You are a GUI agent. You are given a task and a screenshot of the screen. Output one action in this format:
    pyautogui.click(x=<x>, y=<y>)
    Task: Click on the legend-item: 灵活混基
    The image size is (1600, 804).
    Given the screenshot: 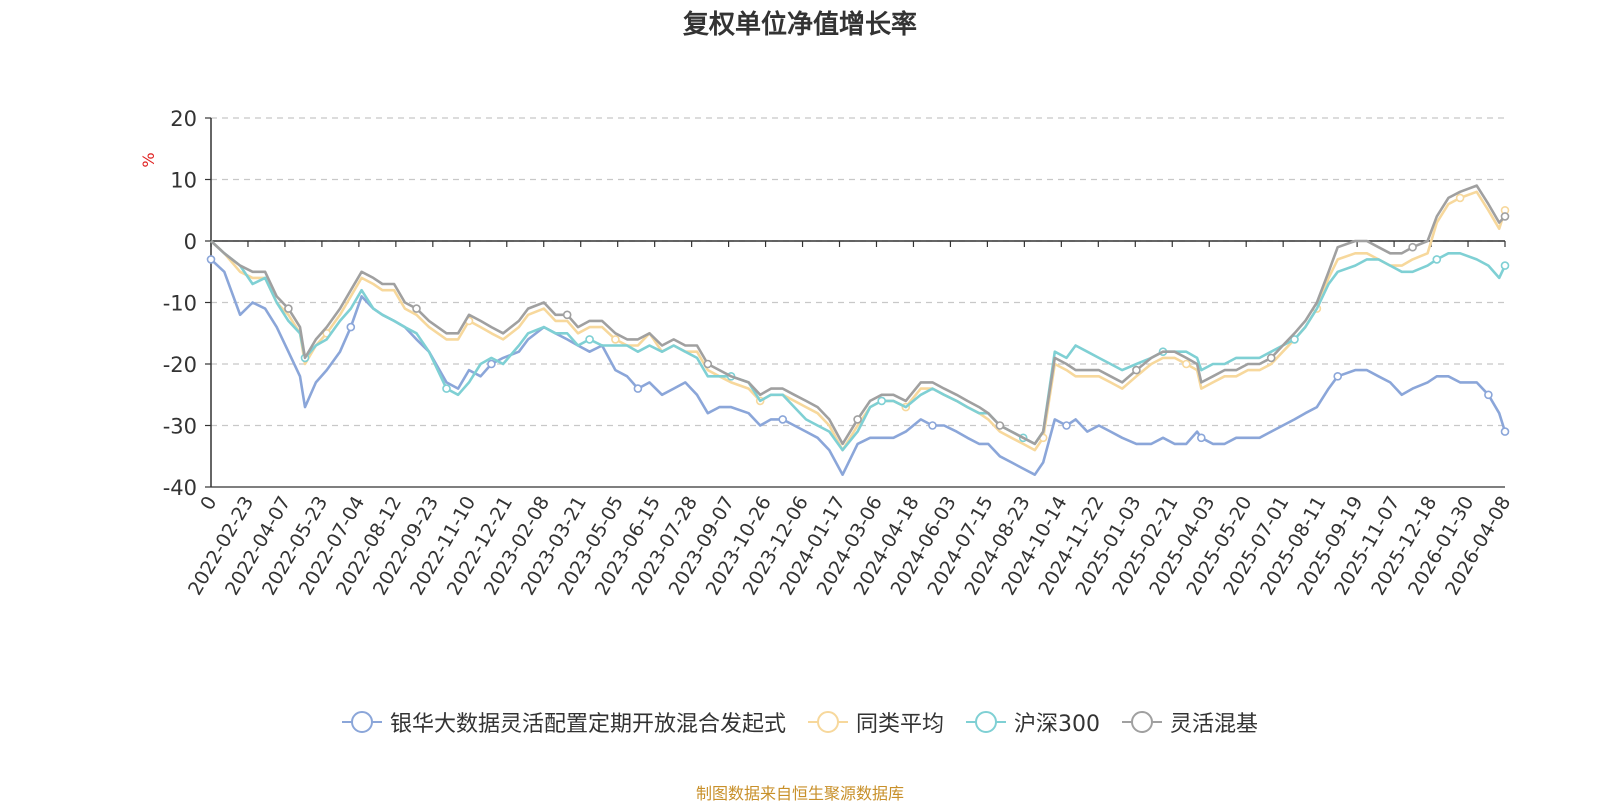 What is the action you would take?
    pyautogui.click(x=1190, y=722)
    